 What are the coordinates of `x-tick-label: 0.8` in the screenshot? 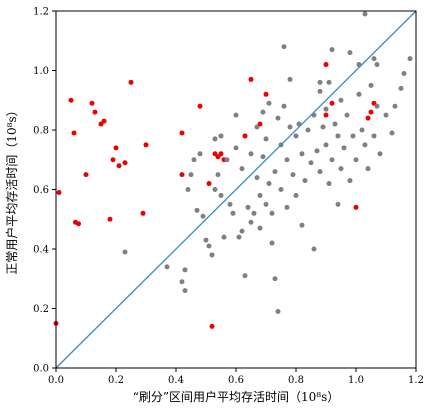 It's located at (296, 380).